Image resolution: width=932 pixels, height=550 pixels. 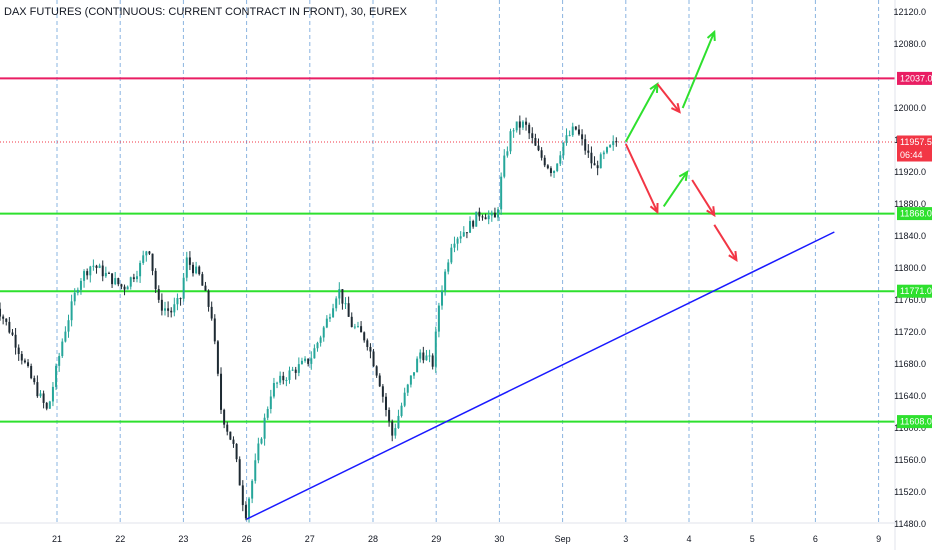 What do you see at coordinates (752, 539) in the screenshot?
I see `x-tick-label: 5` at bounding box center [752, 539].